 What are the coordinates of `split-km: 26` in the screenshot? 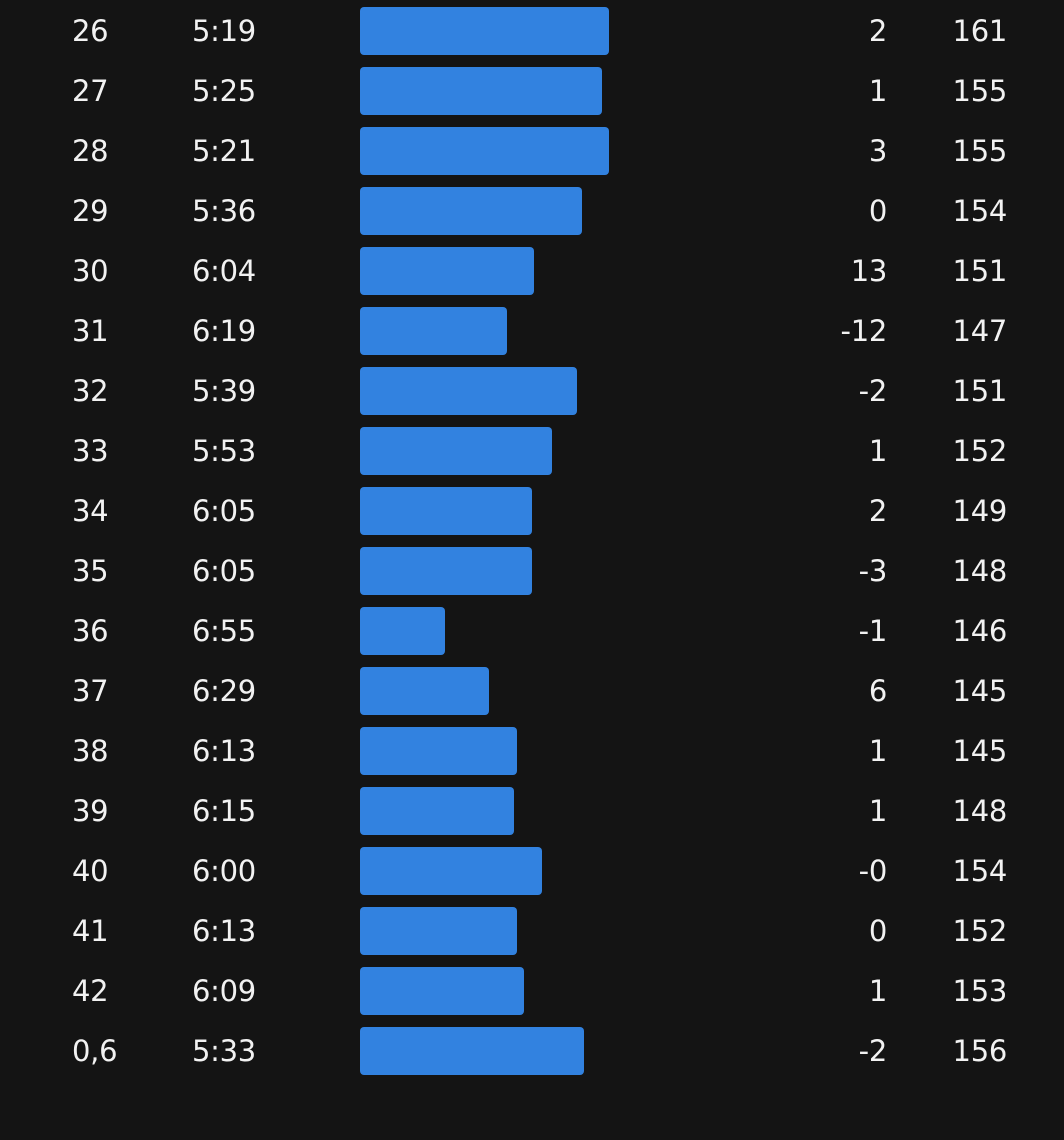 It's located at (90, 31).